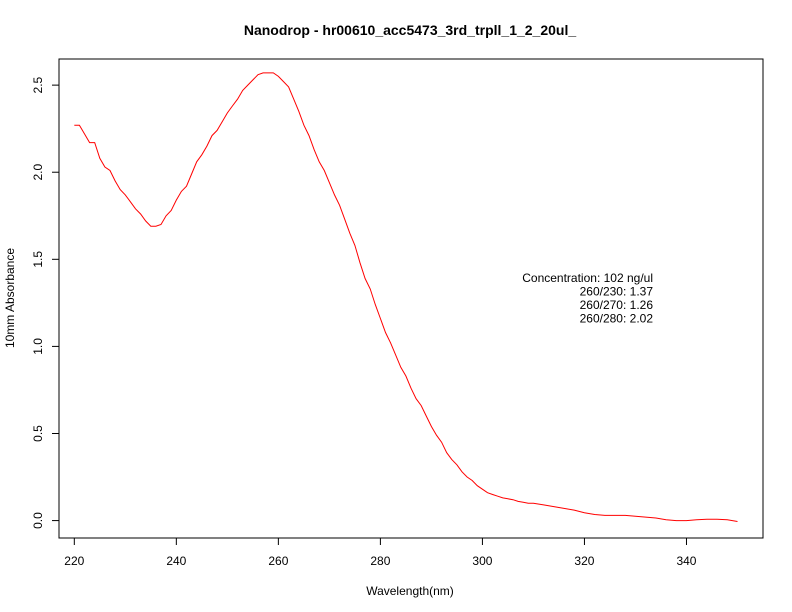 This screenshot has height=612, width=792. What do you see at coordinates (38, 346) in the screenshot?
I see `y-tick-label: 1.0` at bounding box center [38, 346].